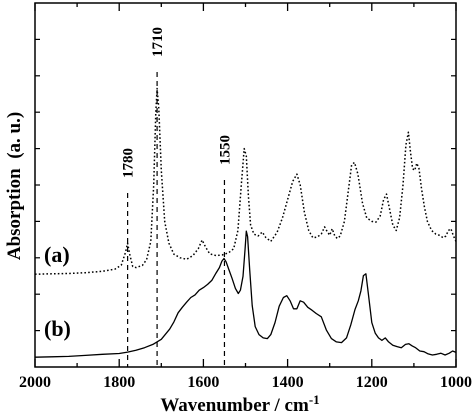 Image resolution: width=474 pixels, height=415 pixels. I want to click on x-tick-labels: 2000 1800 1600 1400 1200 1000, so click(245, 382).